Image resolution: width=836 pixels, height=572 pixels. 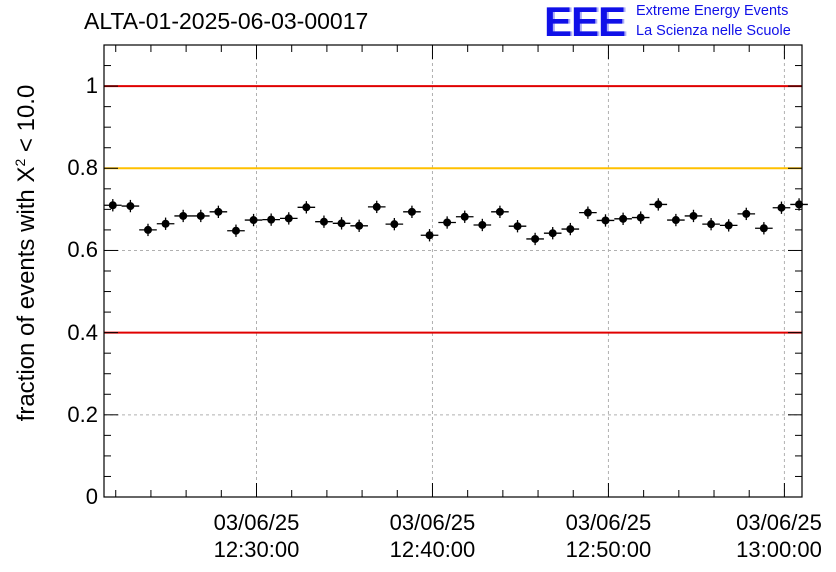 What do you see at coordinates (432, 536) in the screenshot?
I see `x-tick-label: 03/06/25 12:40:00` at bounding box center [432, 536].